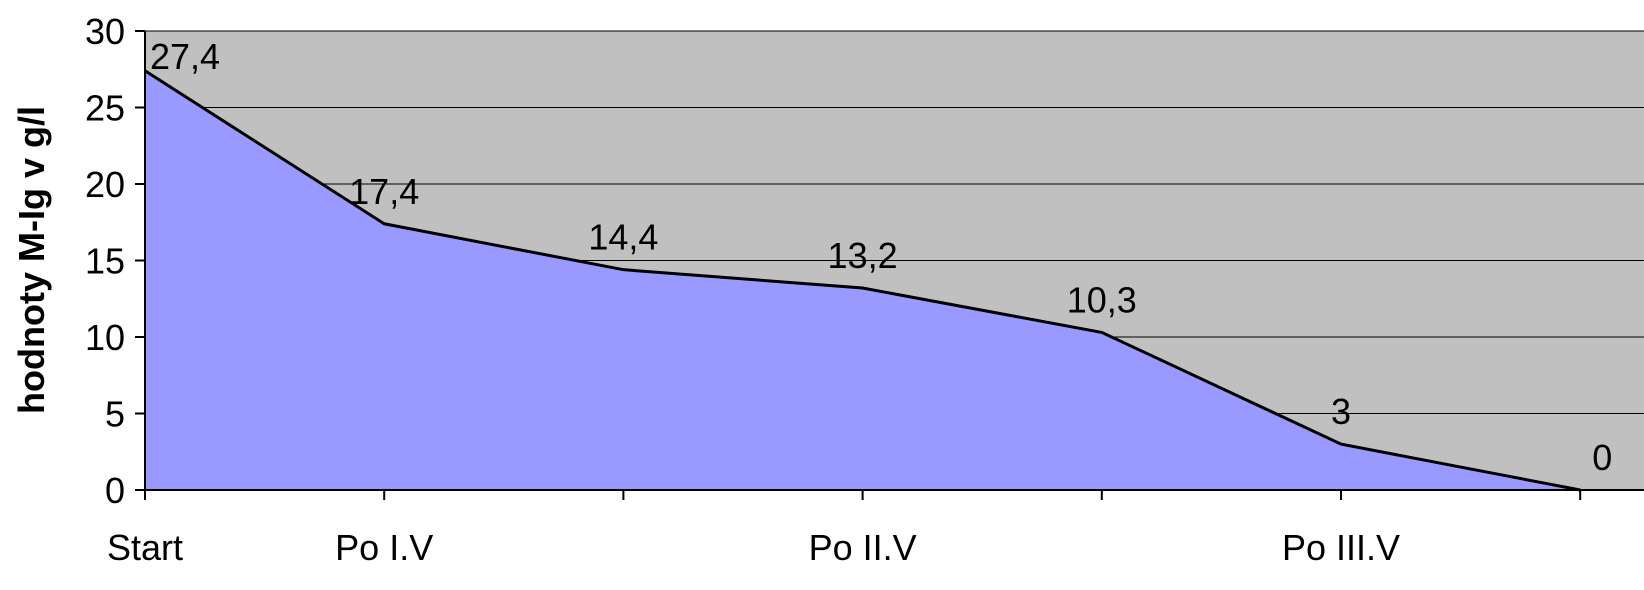 Image resolution: width=1644 pixels, height=590 pixels. Describe the element at coordinates (623, 237) in the screenshot. I see `data-label: 14,4` at that location.